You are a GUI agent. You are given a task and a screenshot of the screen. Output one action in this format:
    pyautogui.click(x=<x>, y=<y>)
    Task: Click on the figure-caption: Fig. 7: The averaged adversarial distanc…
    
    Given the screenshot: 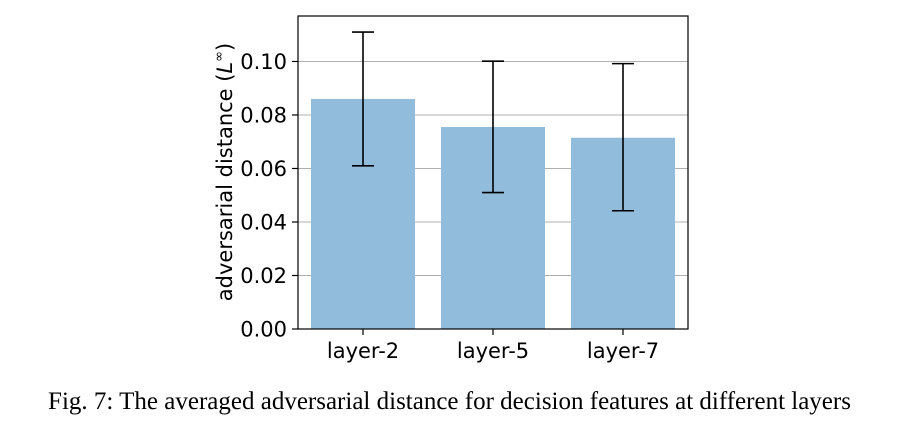 What is the action you would take?
    pyautogui.click(x=449, y=401)
    